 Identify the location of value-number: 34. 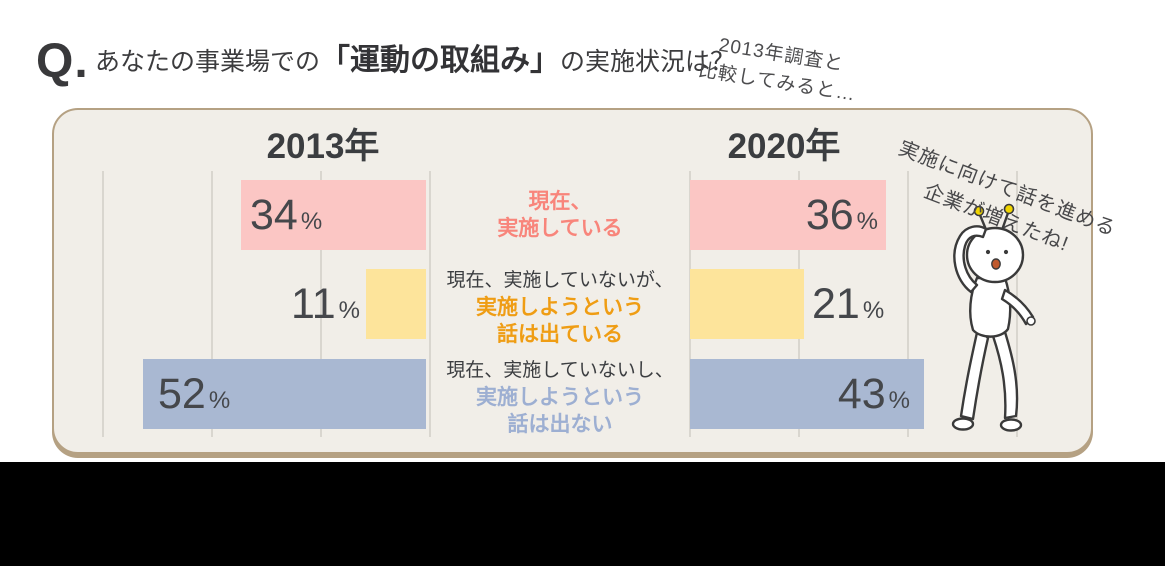
(274, 215).